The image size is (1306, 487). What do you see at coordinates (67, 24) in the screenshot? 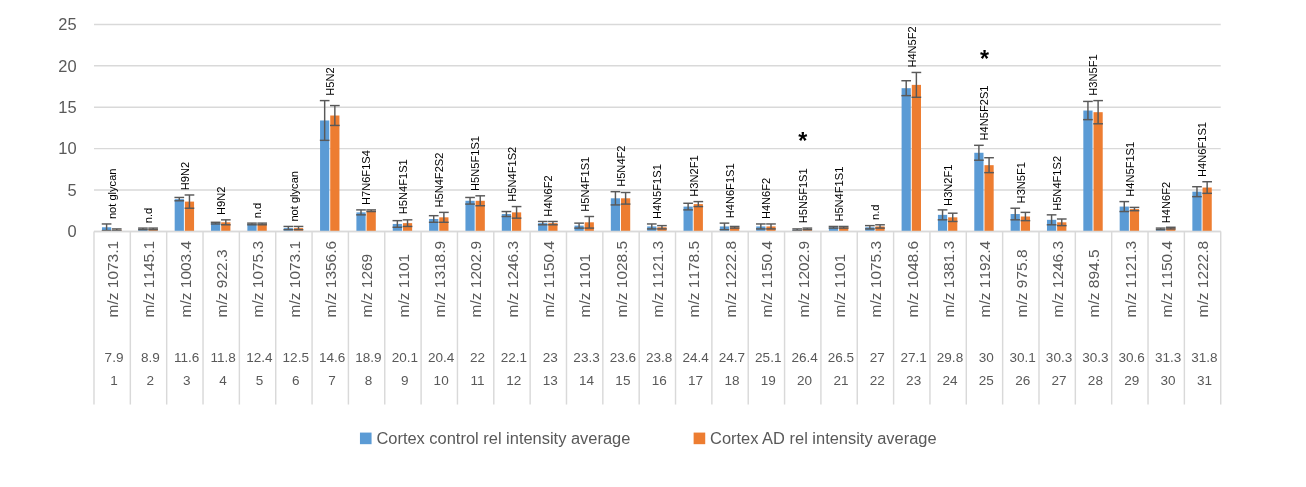
I see `y-tick-label: 25` at bounding box center [67, 24].